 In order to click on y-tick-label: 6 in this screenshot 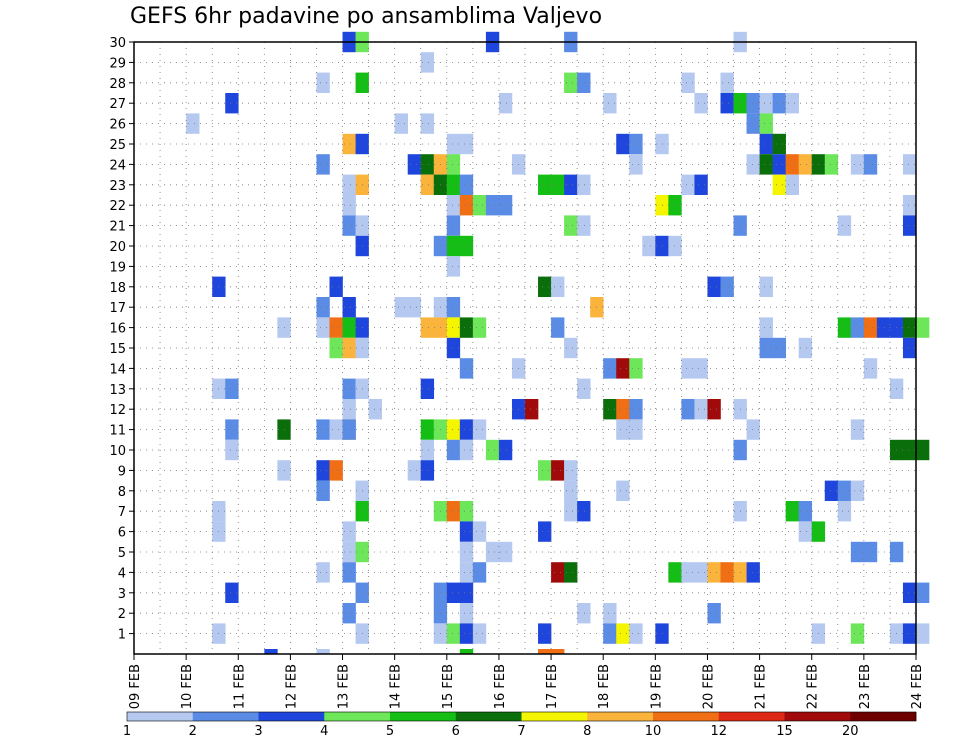, I will do `click(122, 533)`.